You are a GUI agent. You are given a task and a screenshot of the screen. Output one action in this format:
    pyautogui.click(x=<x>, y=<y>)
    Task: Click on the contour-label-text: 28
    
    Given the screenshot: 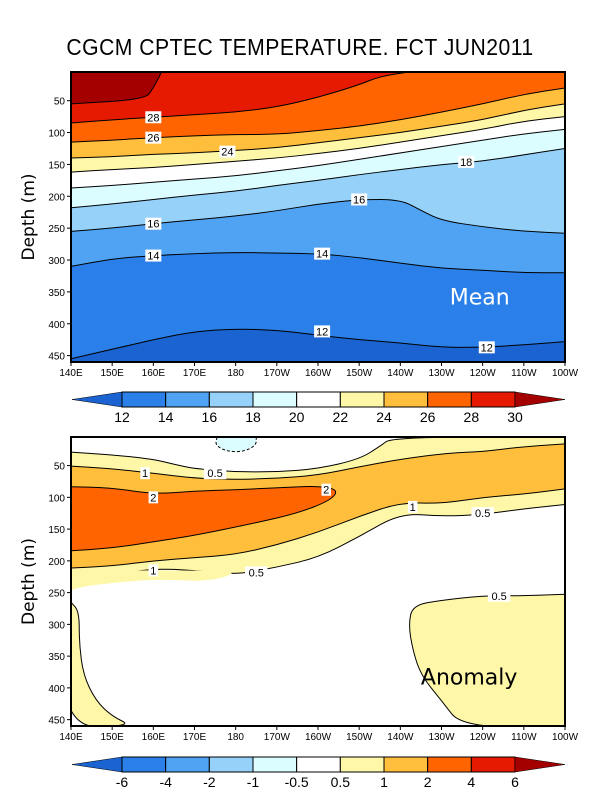 What is the action you would take?
    pyautogui.click(x=153, y=118)
    